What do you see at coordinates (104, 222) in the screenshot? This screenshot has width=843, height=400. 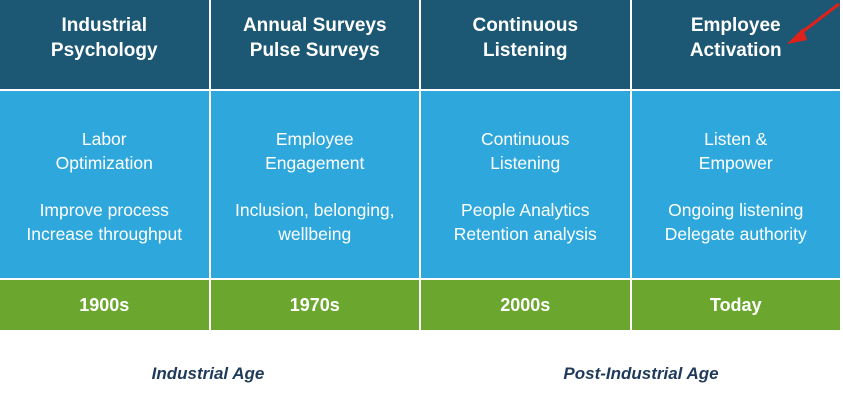 I see `body-group: Improve process Increase throughput` at bounding box center [104, 222].